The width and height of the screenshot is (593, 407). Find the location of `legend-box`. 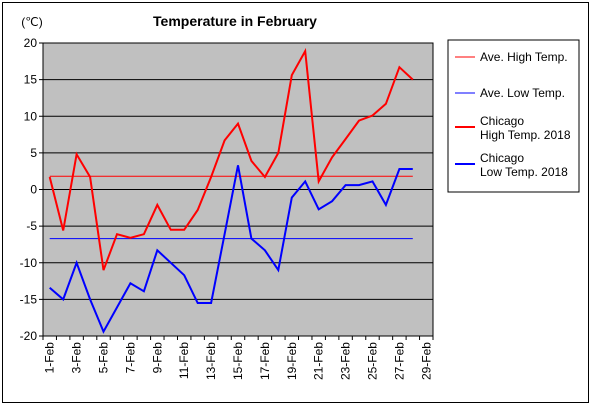

legend-box is located at coordinates (513, 116).